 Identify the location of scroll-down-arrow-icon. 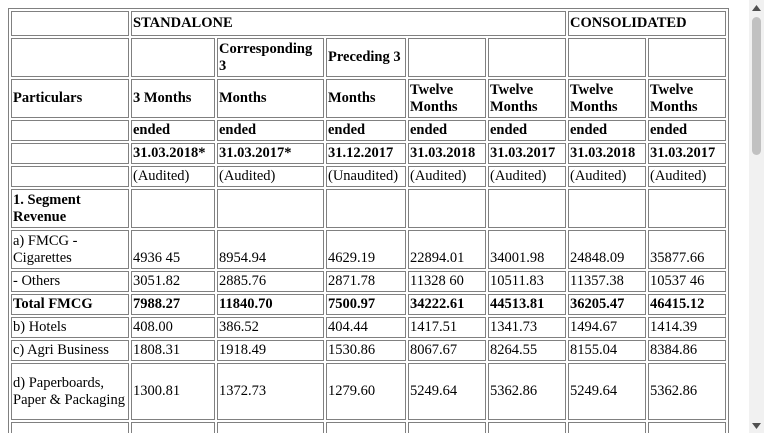
(756, 425).